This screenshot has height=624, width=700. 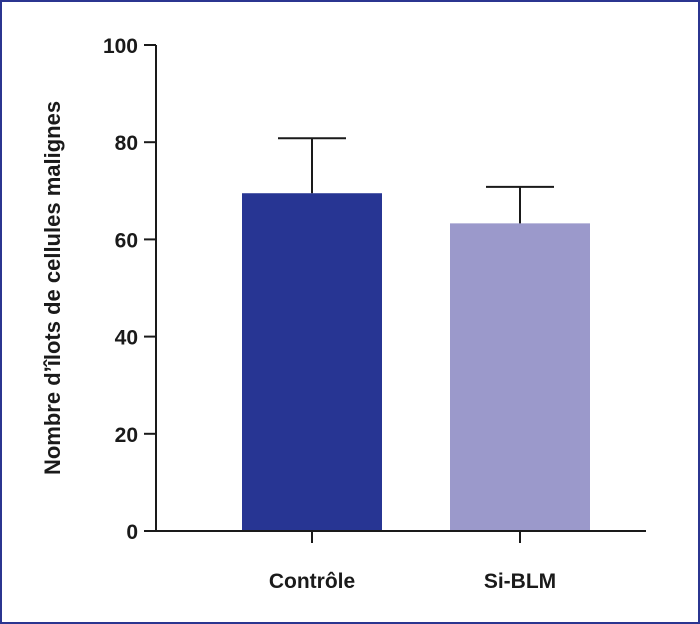 What do you see at coordinates (52, 288) in the screenshot?
I see `y-axis-title: Nombre d’îlots de cellules malignes` at bounding box center [52, 288].